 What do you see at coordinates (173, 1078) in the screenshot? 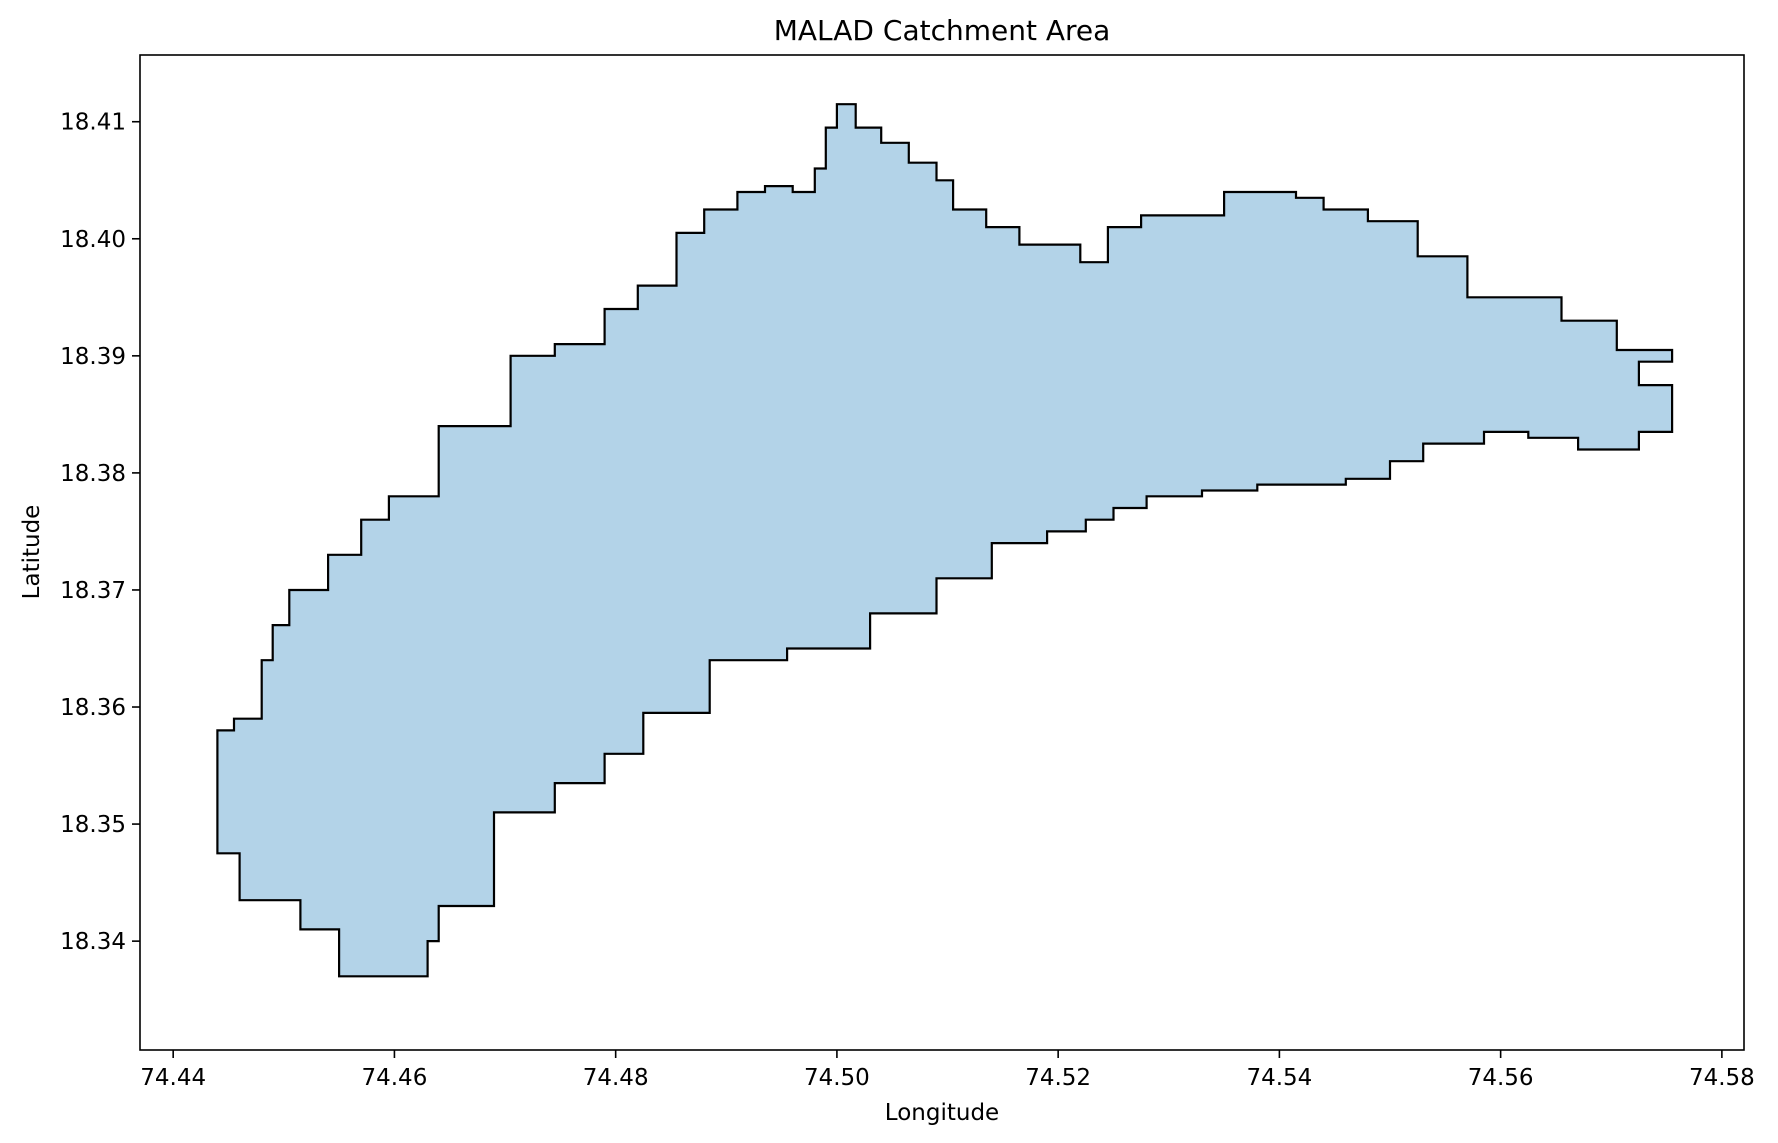
I see `x-tick-label: 74.44` at bounding box center [173, 1078].